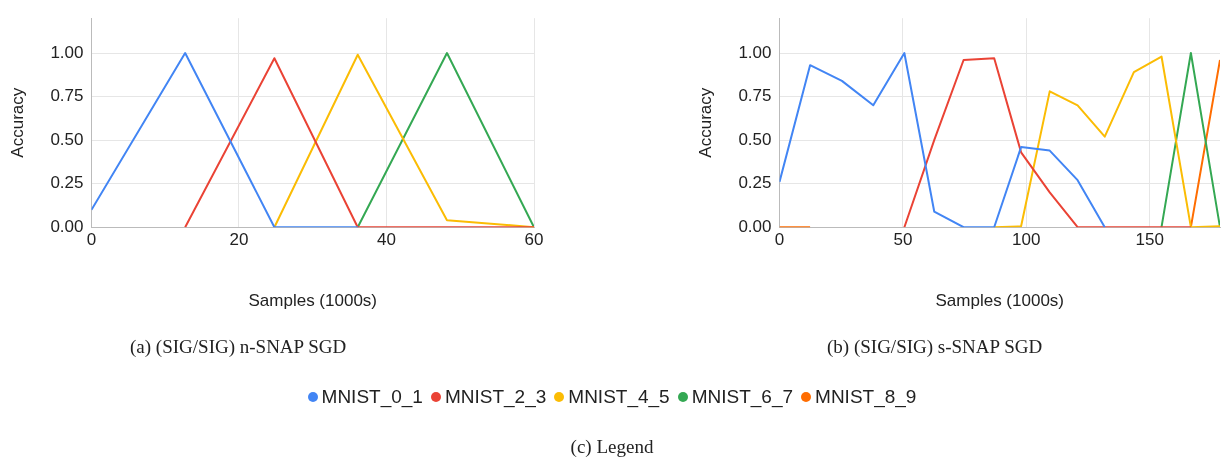 The width and height of the screenshot is (1224, 466). I want to click on x-tick-label: 100, so click(1026, 240).